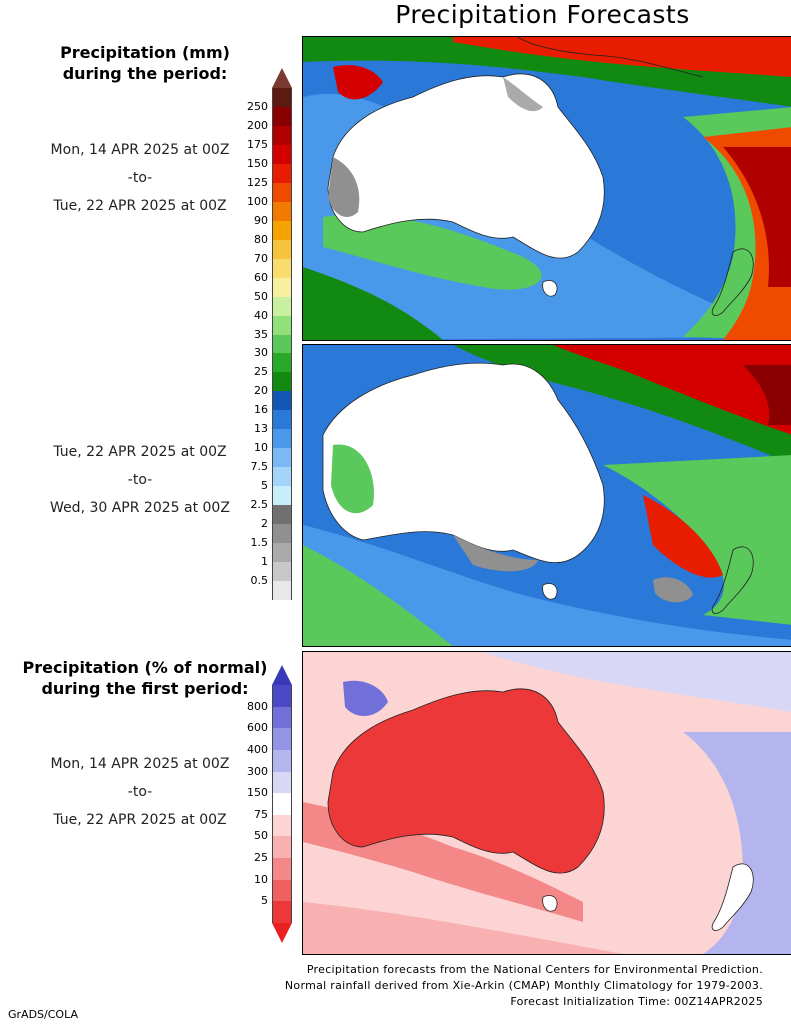 The image size is (791, 1024). I want to click on period2-sep: -to-, so click(140, 480).